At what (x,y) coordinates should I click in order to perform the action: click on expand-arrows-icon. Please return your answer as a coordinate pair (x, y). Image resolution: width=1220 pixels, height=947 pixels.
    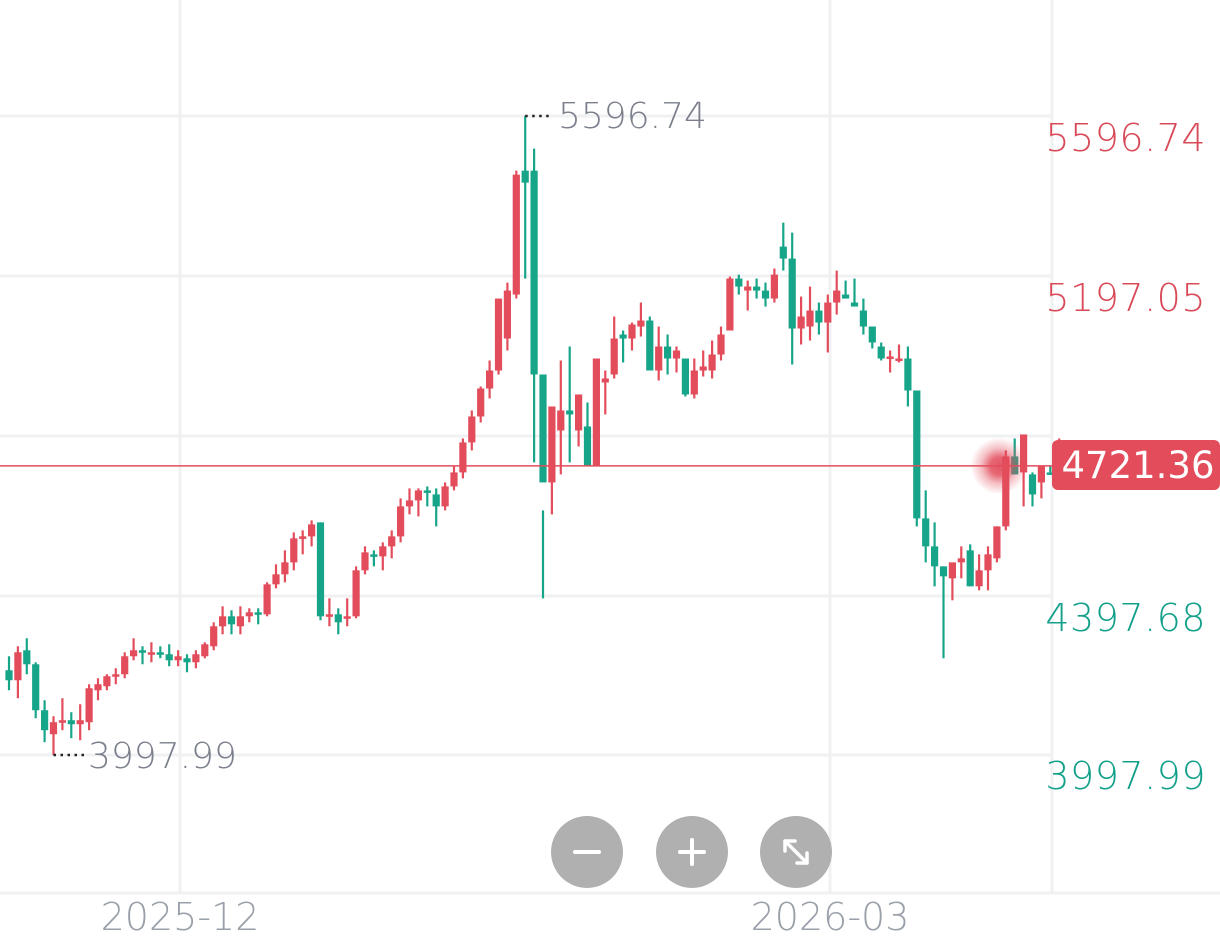
    Looking at the image, I should click on (796, 852).